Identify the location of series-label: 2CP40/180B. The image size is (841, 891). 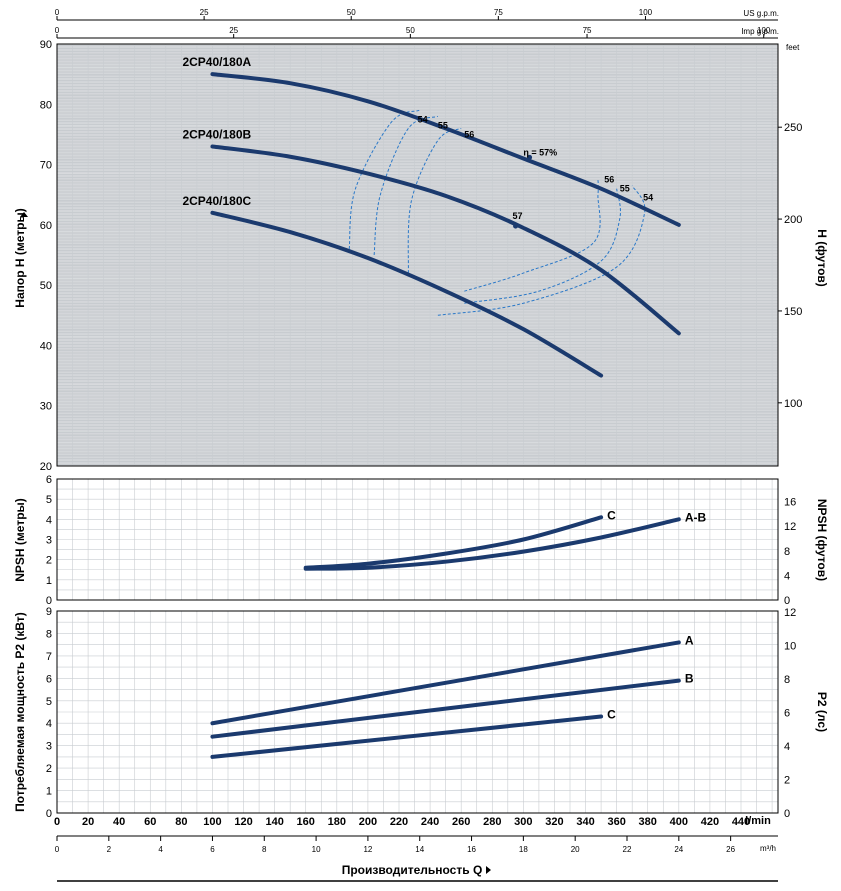
(216, 134).